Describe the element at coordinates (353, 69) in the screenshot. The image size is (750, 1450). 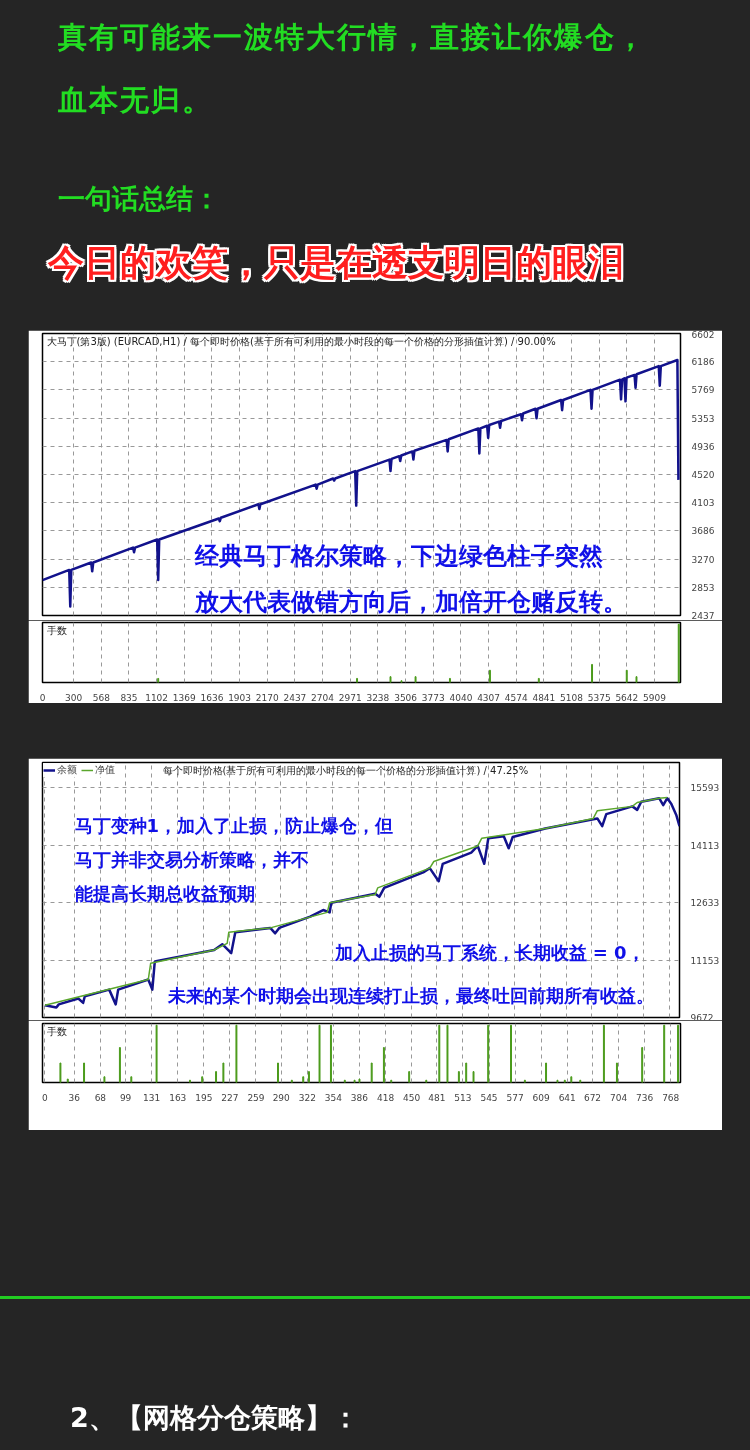
I see `text: 真有可能来一波特大行情，直接让你爆仓，血本无归。` at that location.